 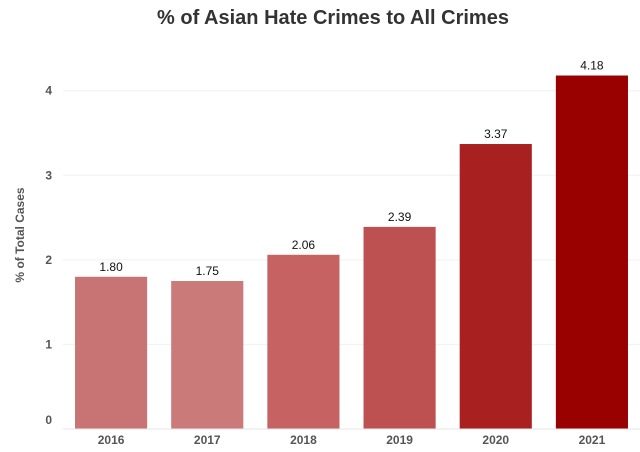 I want to click on bar-2019, so click(x=399, y=327).